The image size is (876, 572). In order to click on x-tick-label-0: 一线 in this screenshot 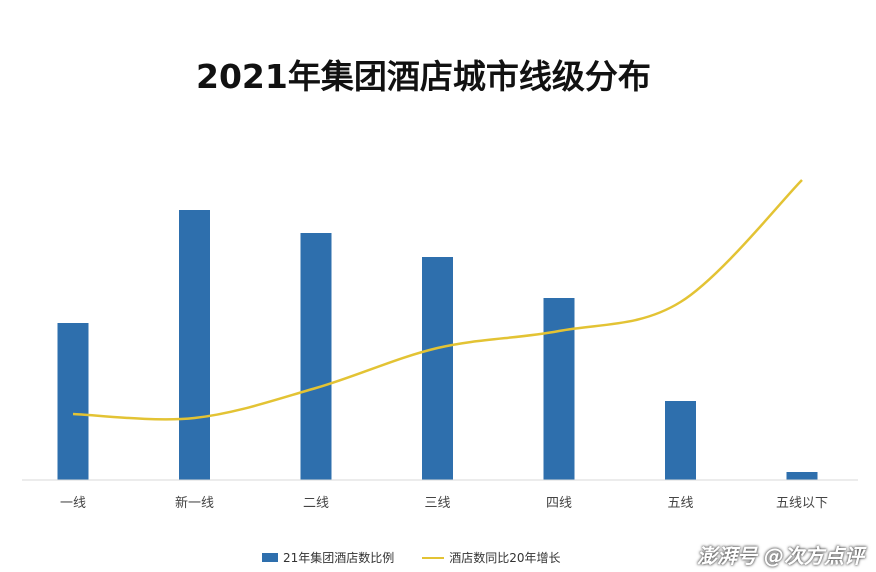, I will do `click(73, 503)`.